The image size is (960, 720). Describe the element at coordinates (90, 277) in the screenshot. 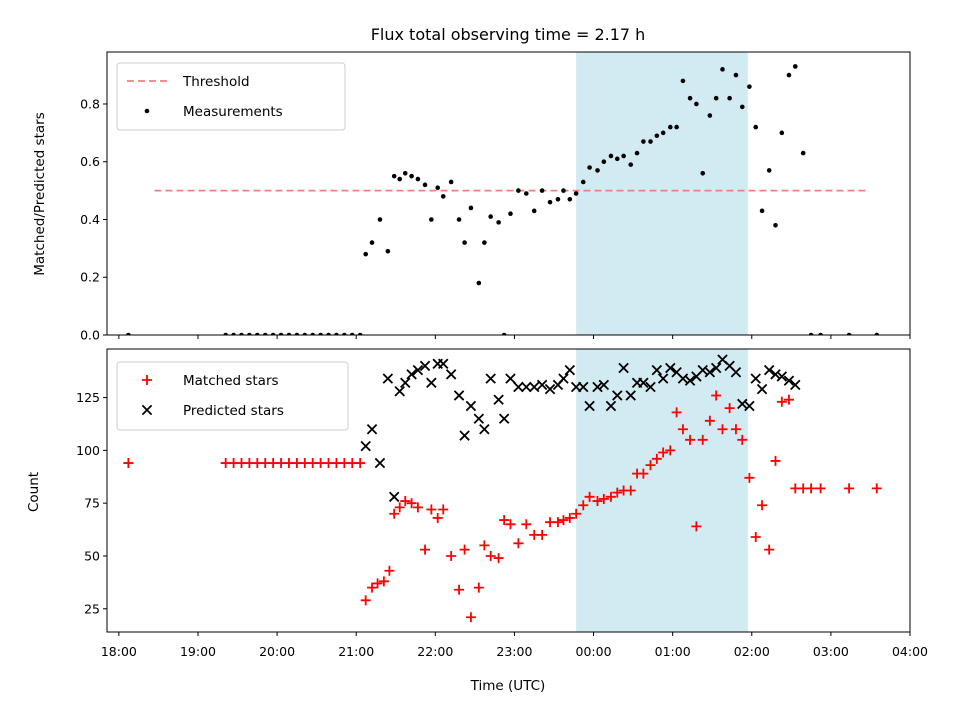

I see `y-tick-label: 0.2` at that location.